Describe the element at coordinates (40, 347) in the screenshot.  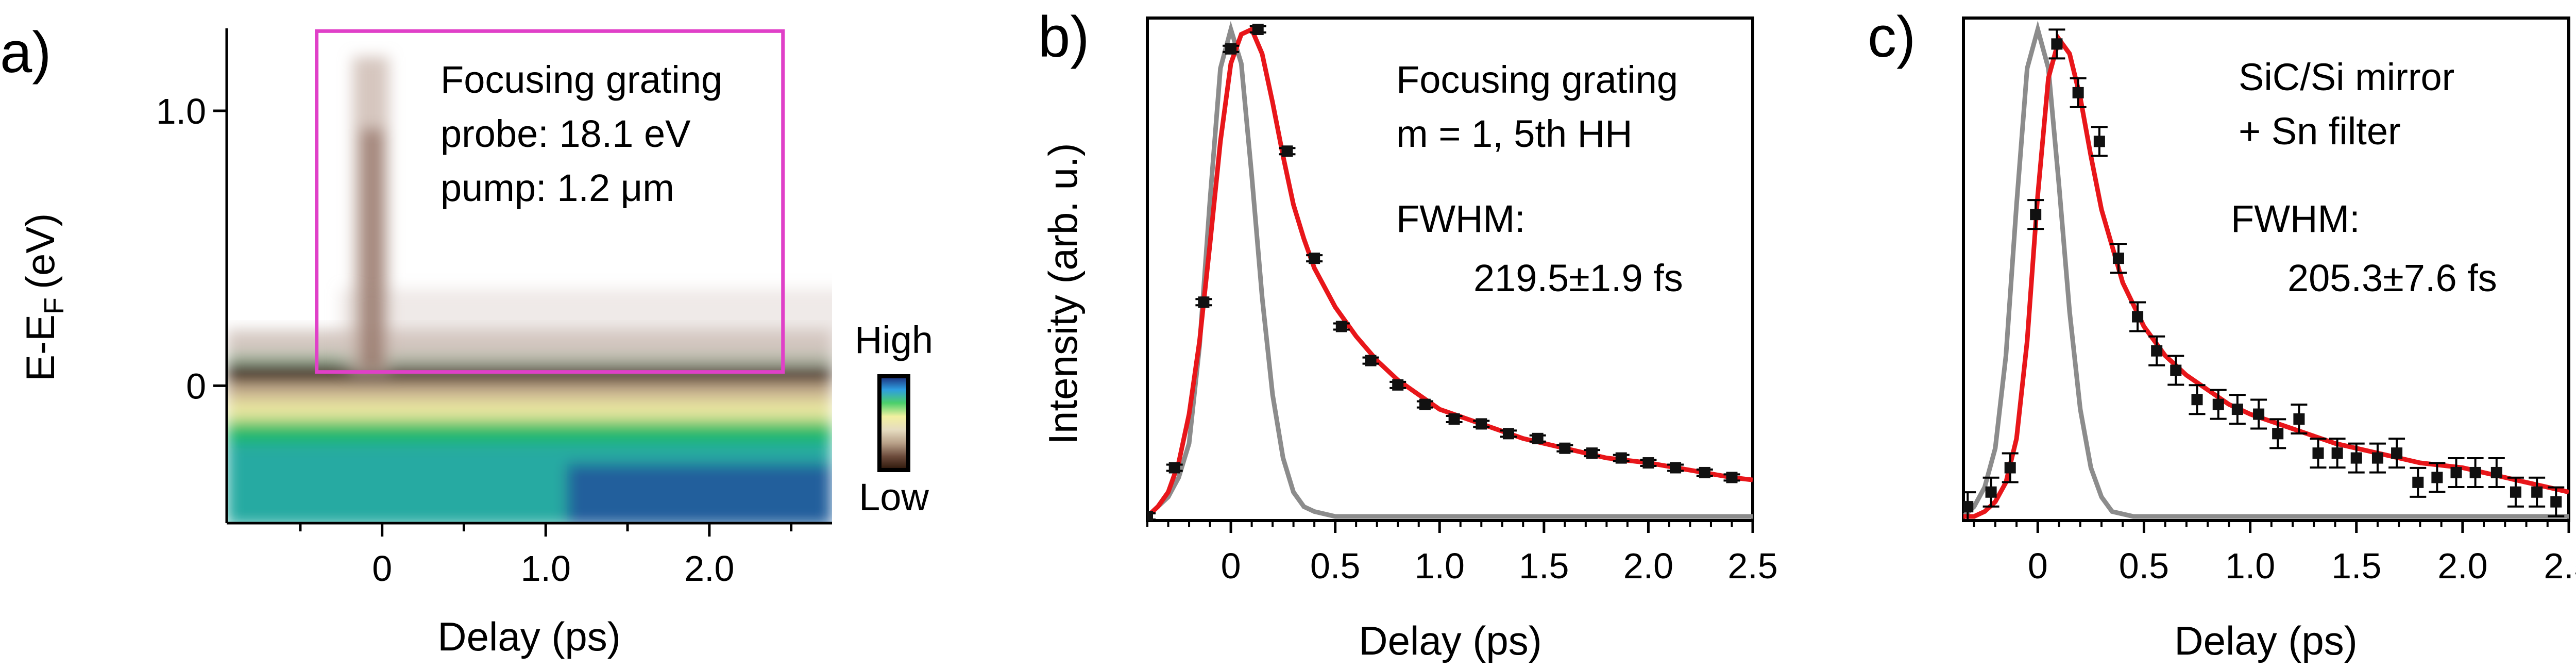
I see `y-axis-title-main: E-E` at that location.